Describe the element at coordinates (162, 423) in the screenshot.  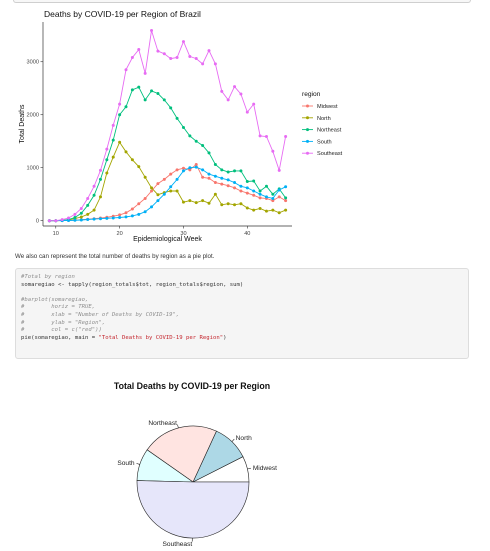
I see `pie-label: Northeast` at that location.